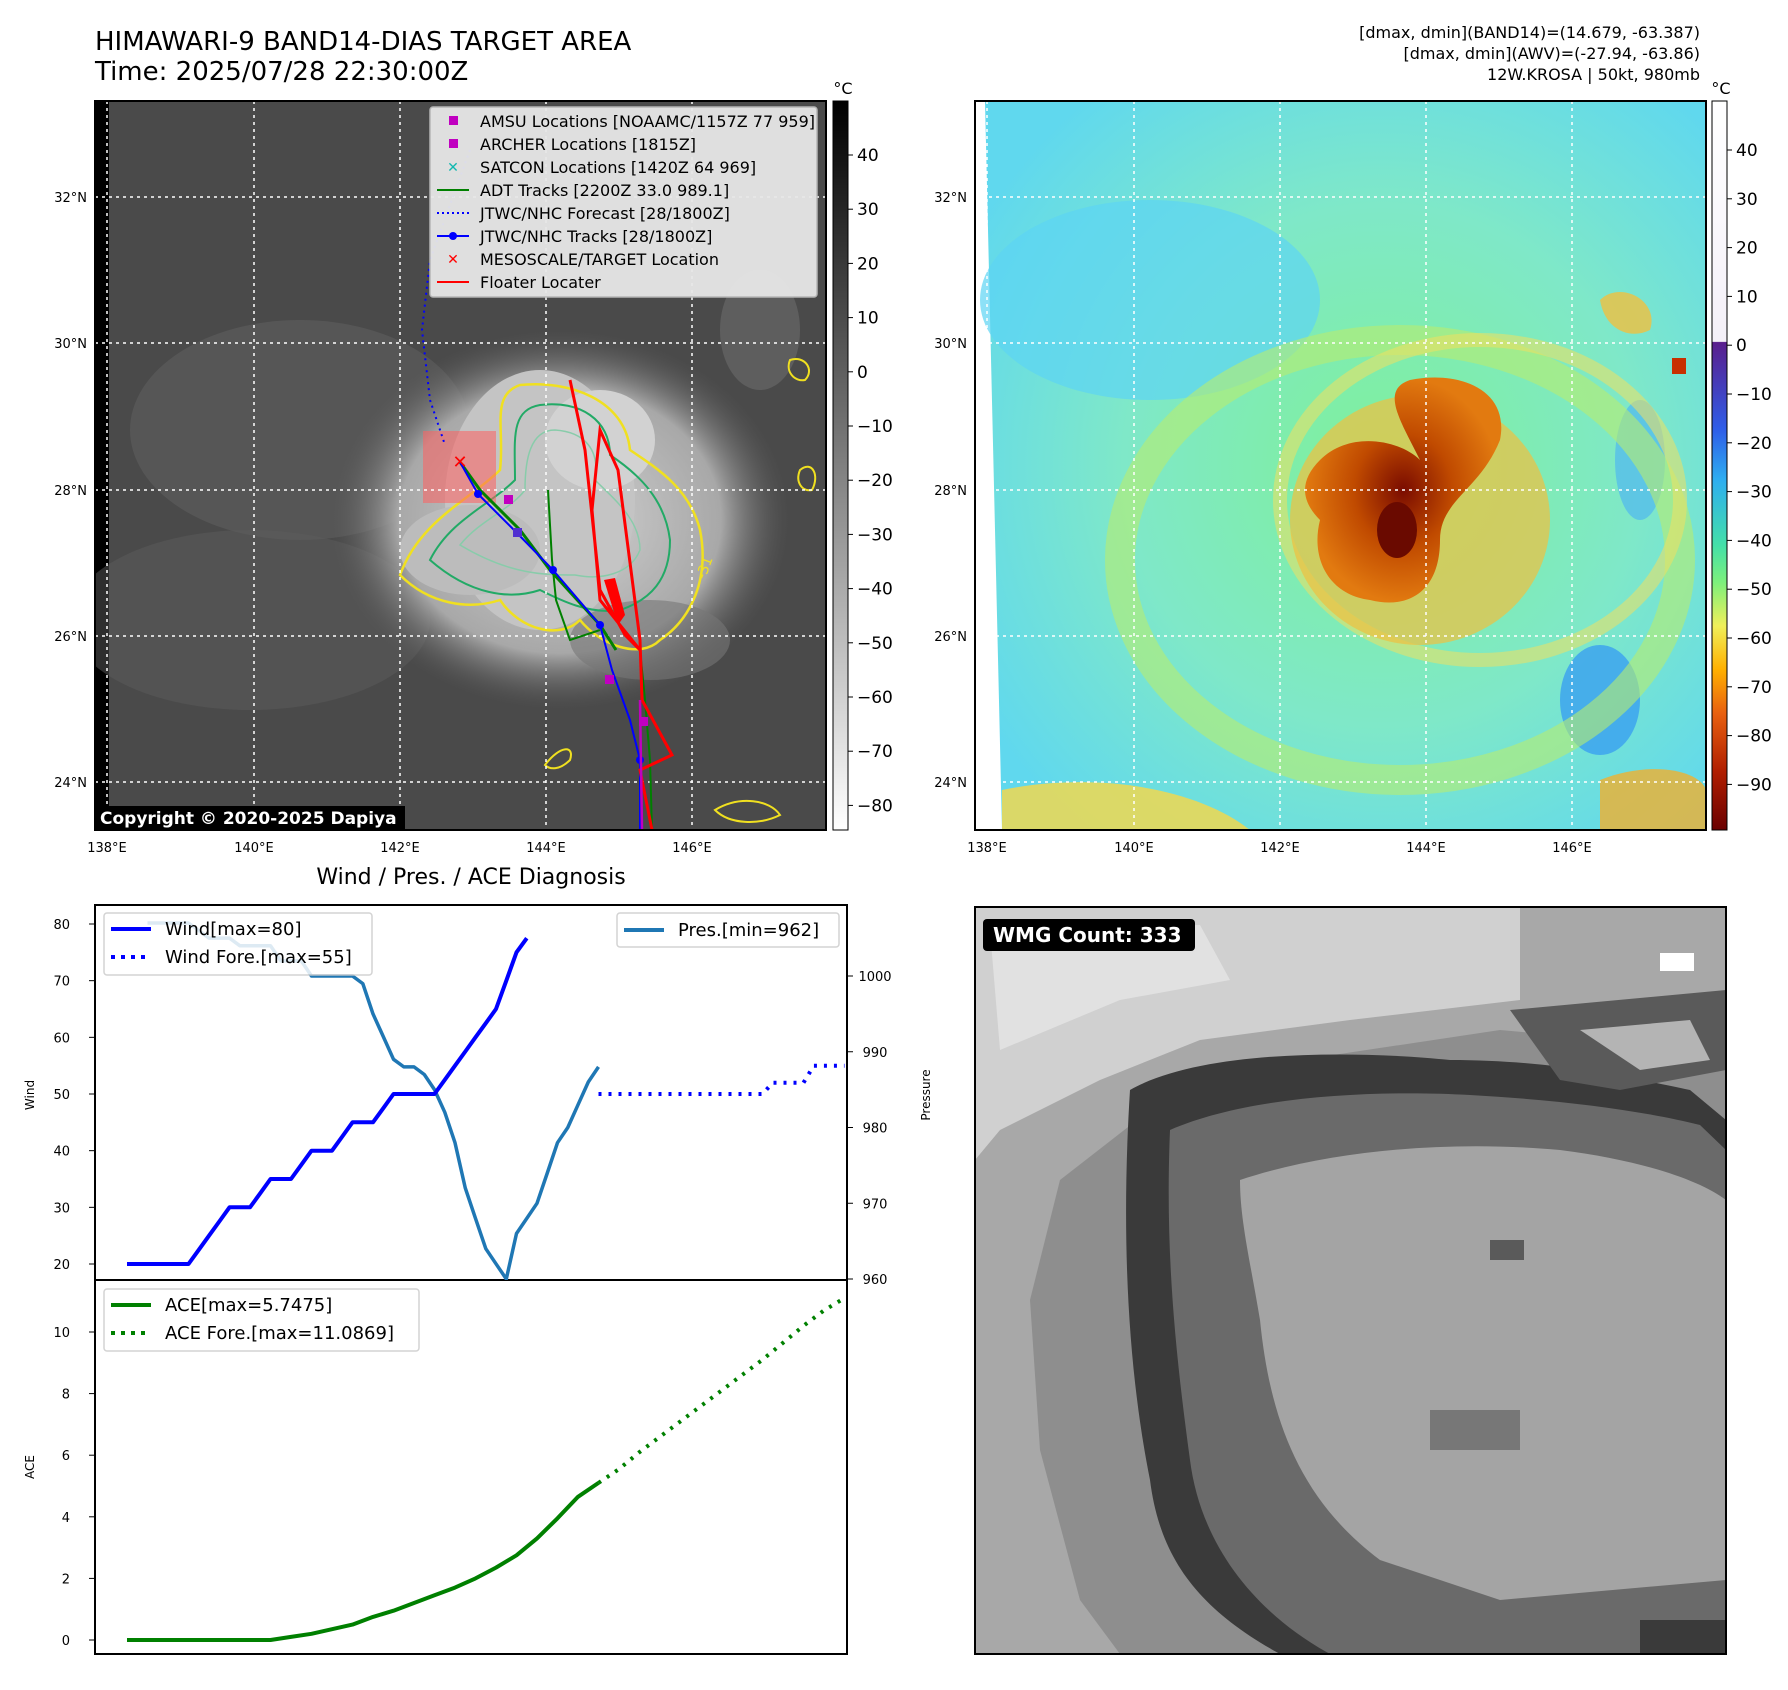 This screenshot has height=1690, width=1788. What do you see at coordinates (1134, 848) in the screenshot?
I see `awv-lon-label: 140°E` at bounding box center [1134, 848].